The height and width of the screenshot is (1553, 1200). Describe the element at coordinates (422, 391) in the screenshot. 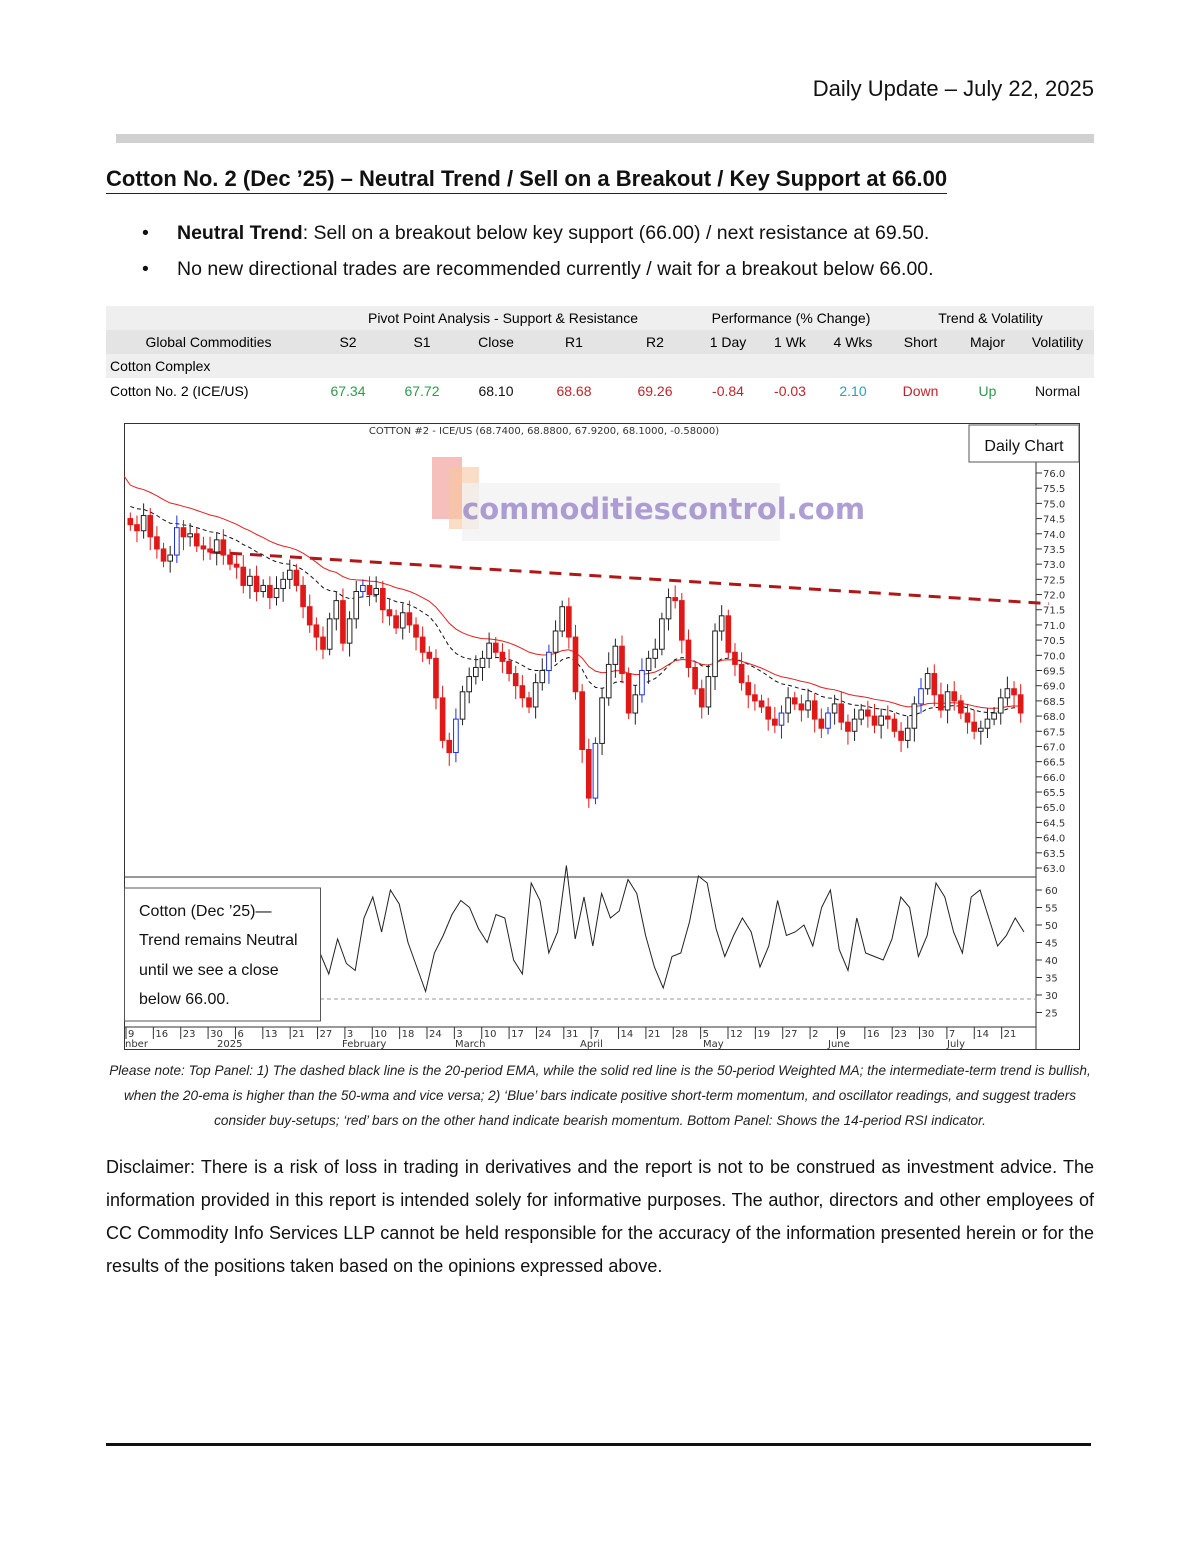

I see `cell-s1: 67.72` at that location.